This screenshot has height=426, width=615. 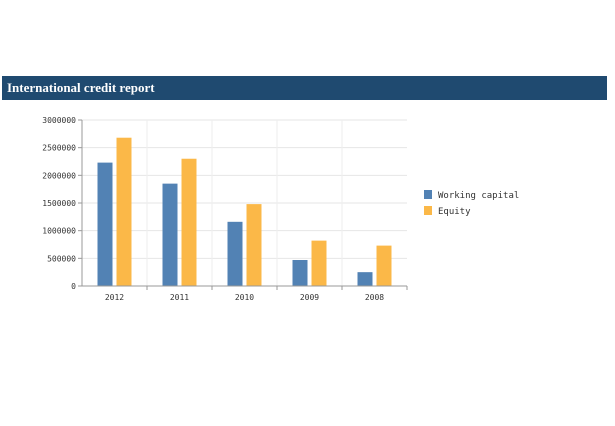 I want to click on bar-working-capital-2008, so click(x=365, y=279).